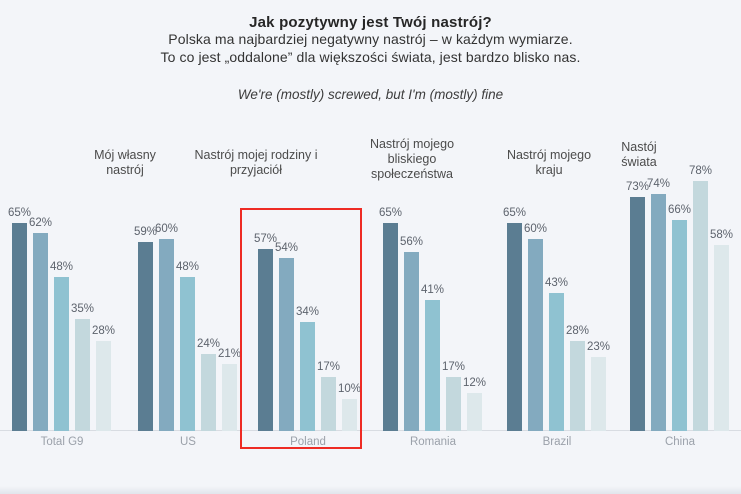  What do you see at coordinates (40, 223) in the screenshot?
I see `value-label: 62%` at bounding box center [40, 223].